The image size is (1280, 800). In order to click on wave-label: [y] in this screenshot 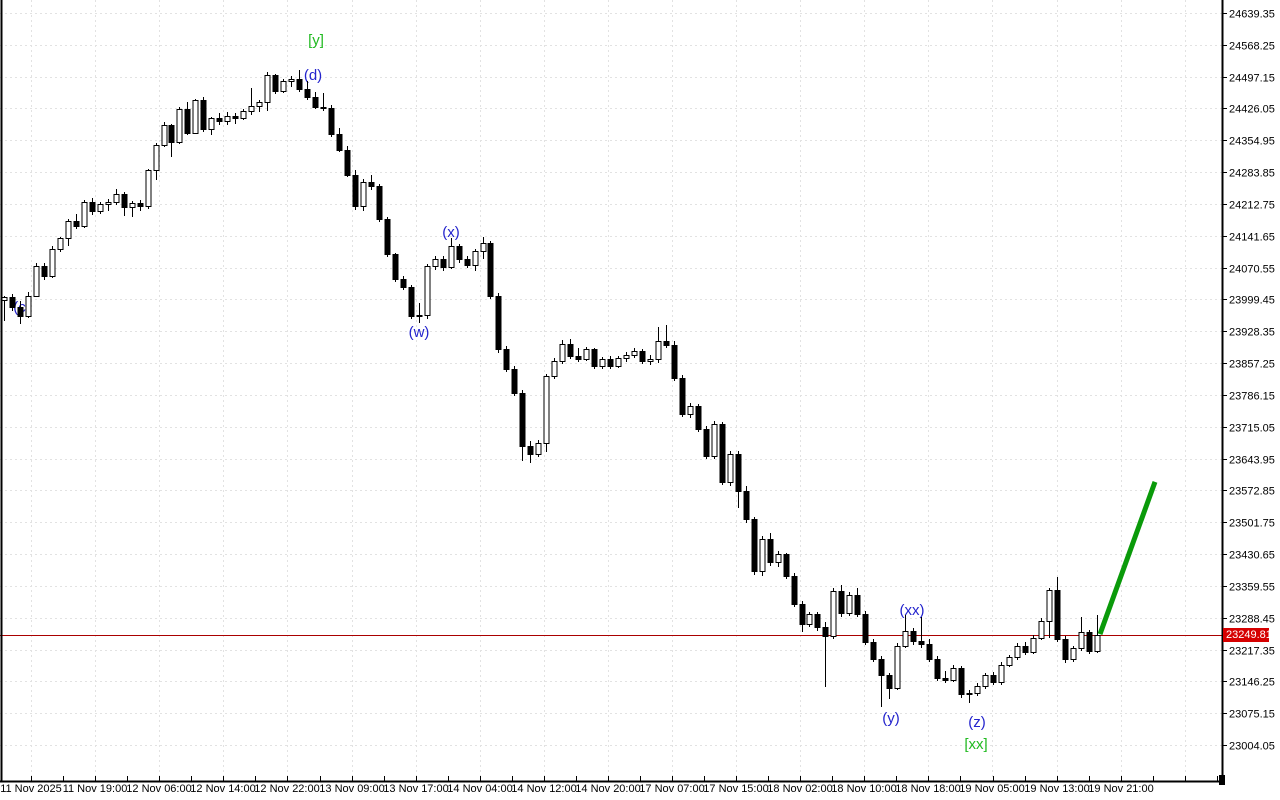, I will do `click(316, 40)`.